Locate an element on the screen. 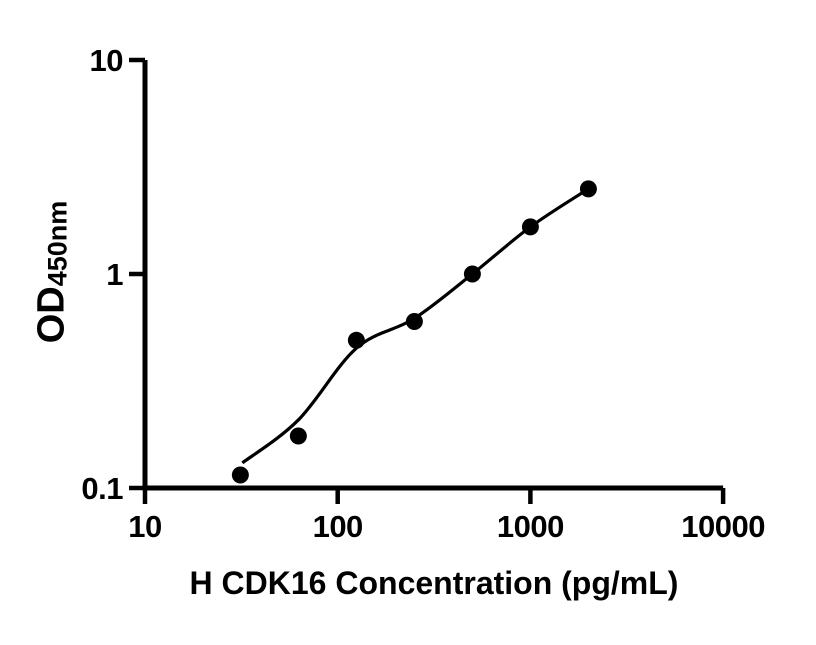 Image resolution: width=816 pixels, height=645 pixels. y-axis-title: OD450nm is located at coordinates (51, 272).